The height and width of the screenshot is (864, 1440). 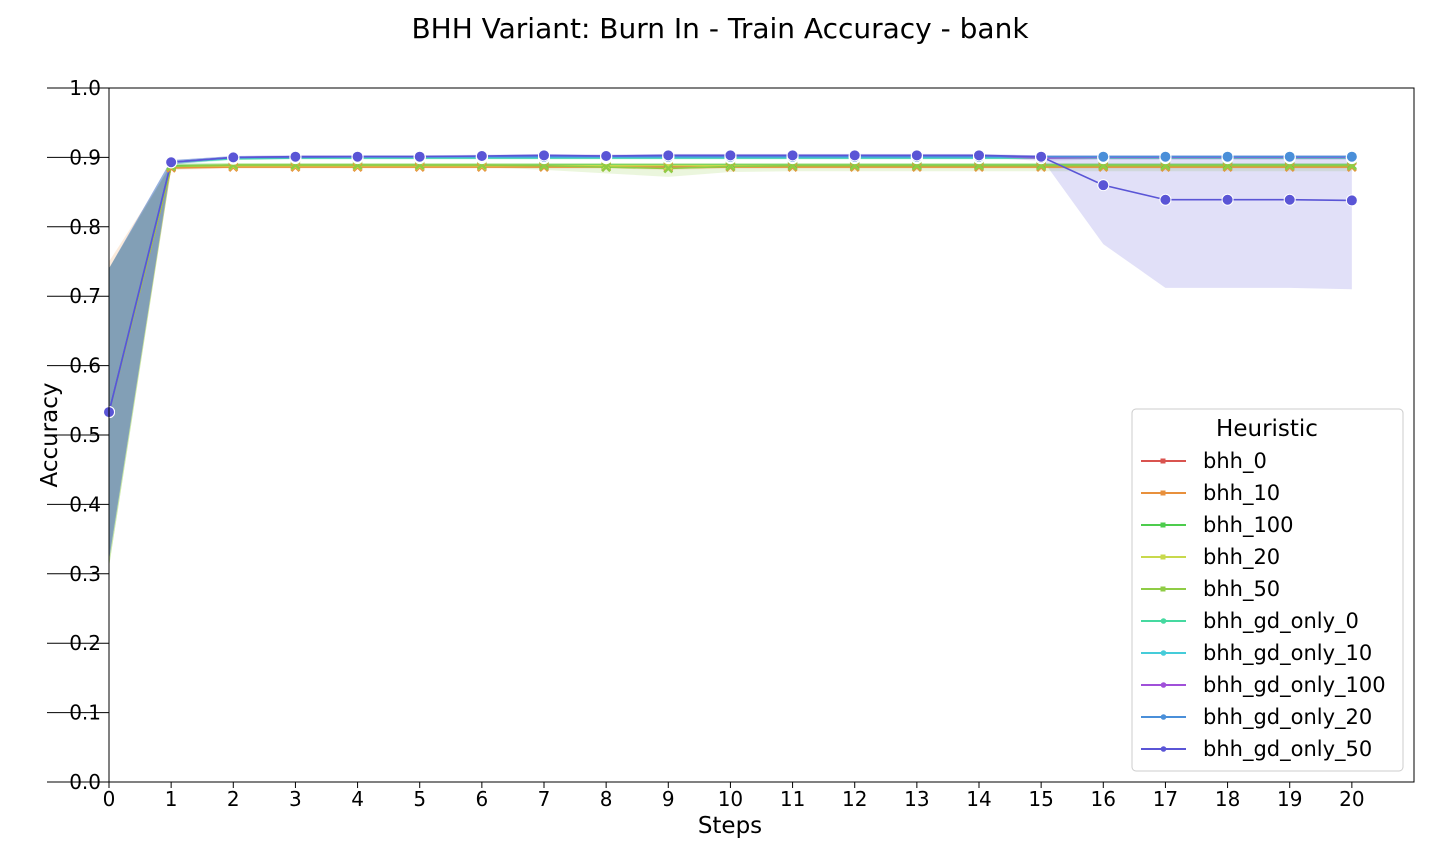 I want to click on y-tick-label: 1.0, so click(x=85, y=88).